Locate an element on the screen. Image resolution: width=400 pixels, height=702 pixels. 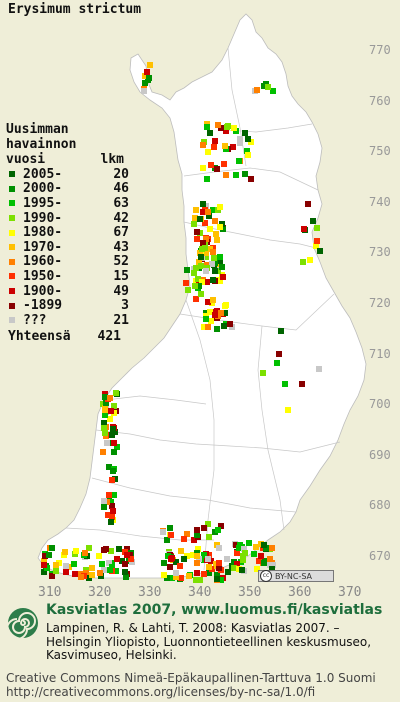
cc-icon: cc is located at coordinates (266, 576).